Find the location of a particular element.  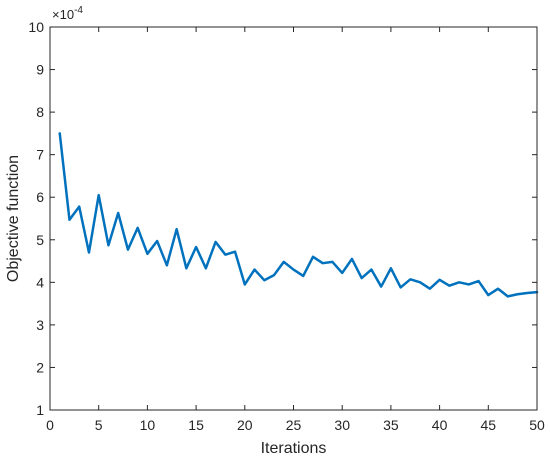

y-tick-label: 1 is located at coordinates (40, 410).